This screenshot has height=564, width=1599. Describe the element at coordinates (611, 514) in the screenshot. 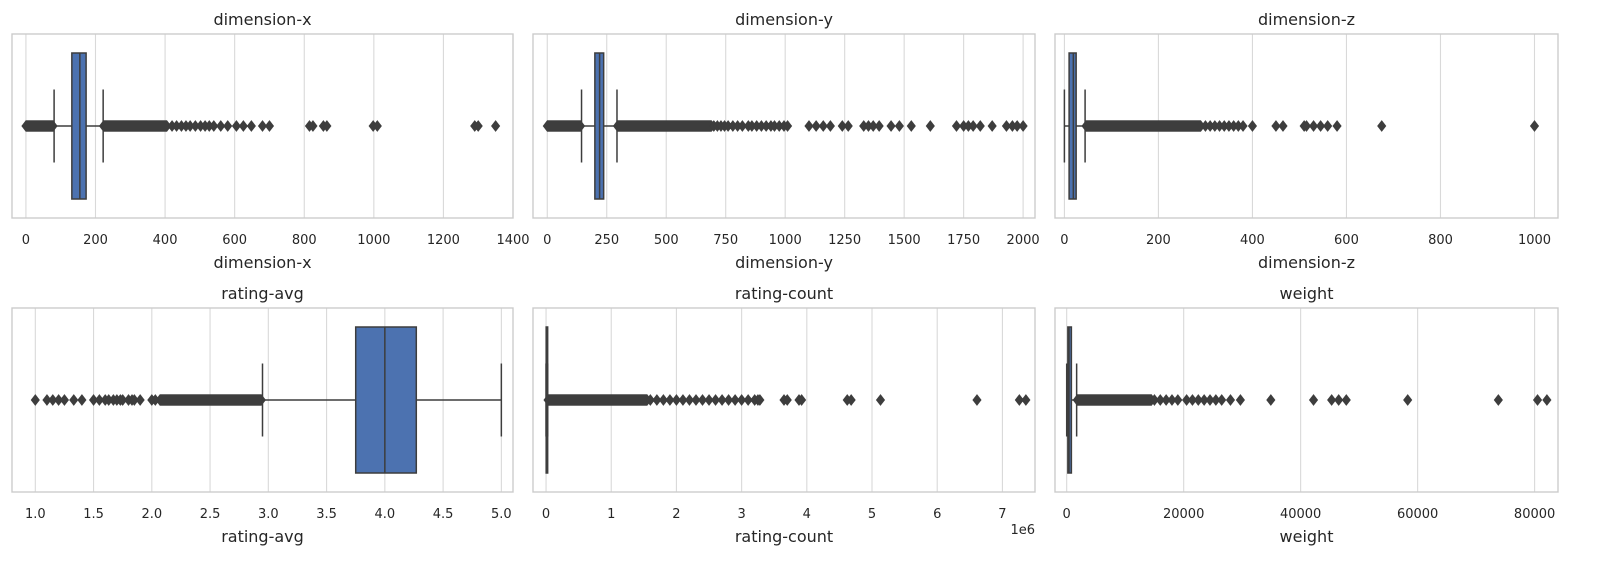

I see `x-tick-label: 1` at that location.